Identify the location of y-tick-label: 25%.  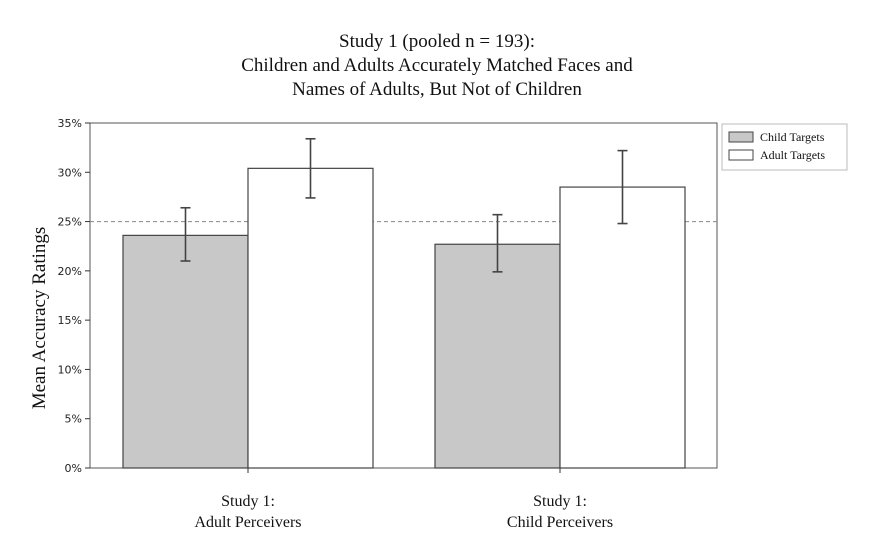
(70, 222).